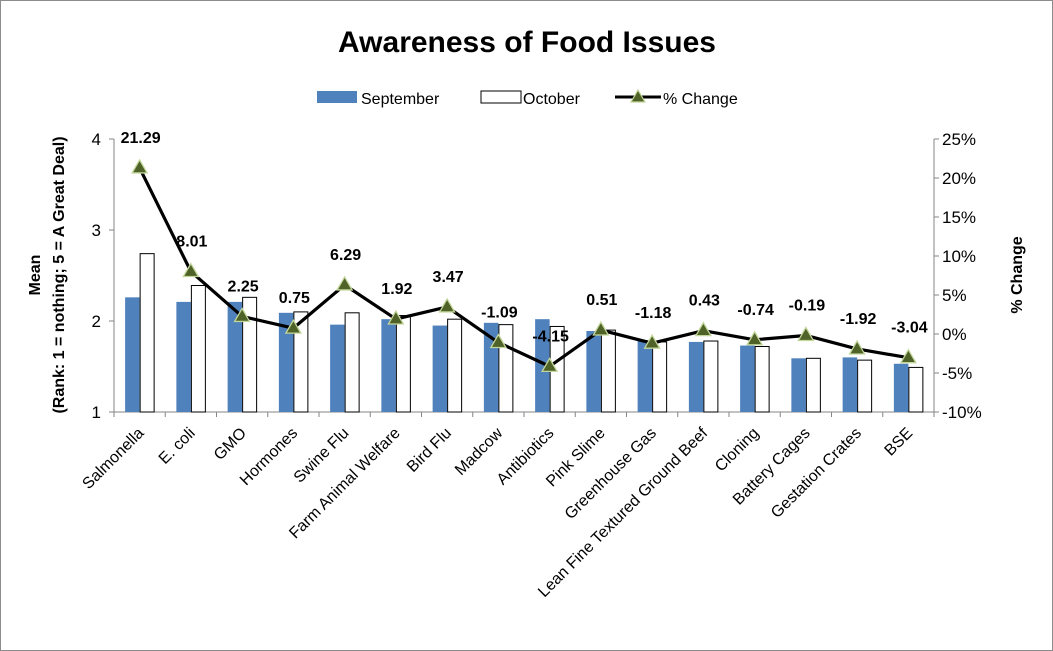  What do you see at coordinates (501, 97) in the screenshot?
I see `legend-swatch-october` at bounding box center [501, 97].